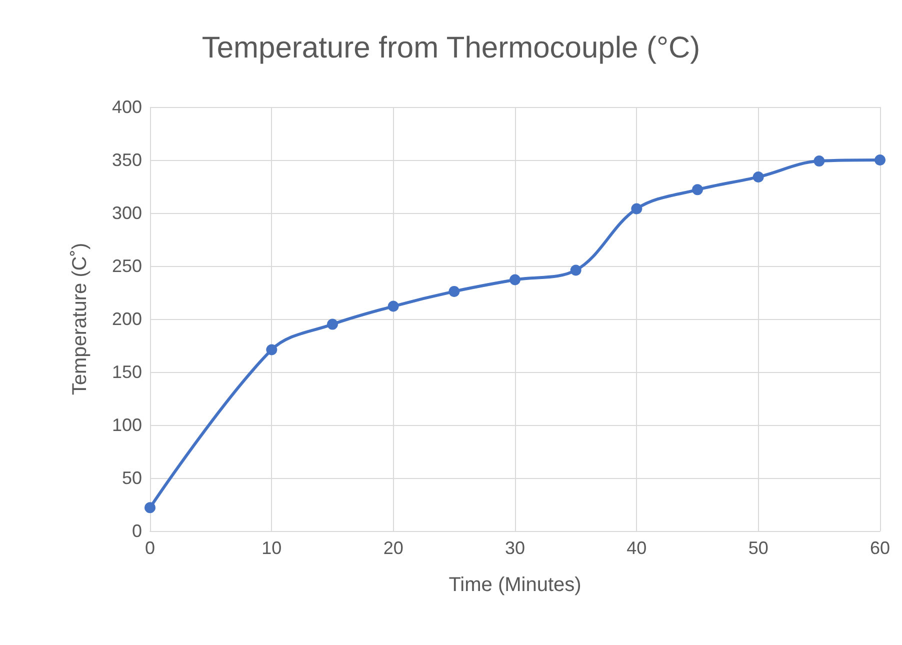 The image size is (902, 645). I want to click on x-tick-label: 0, so click(150, 548).